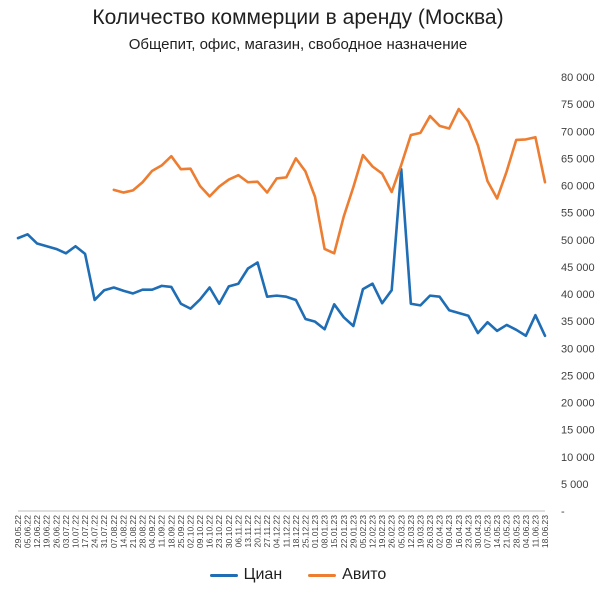 The height and width of the screenshot is (593, 596). Describe the element at coordinates (322, 575) in the screenshot. I see `legend-swatch-avito` at that location.